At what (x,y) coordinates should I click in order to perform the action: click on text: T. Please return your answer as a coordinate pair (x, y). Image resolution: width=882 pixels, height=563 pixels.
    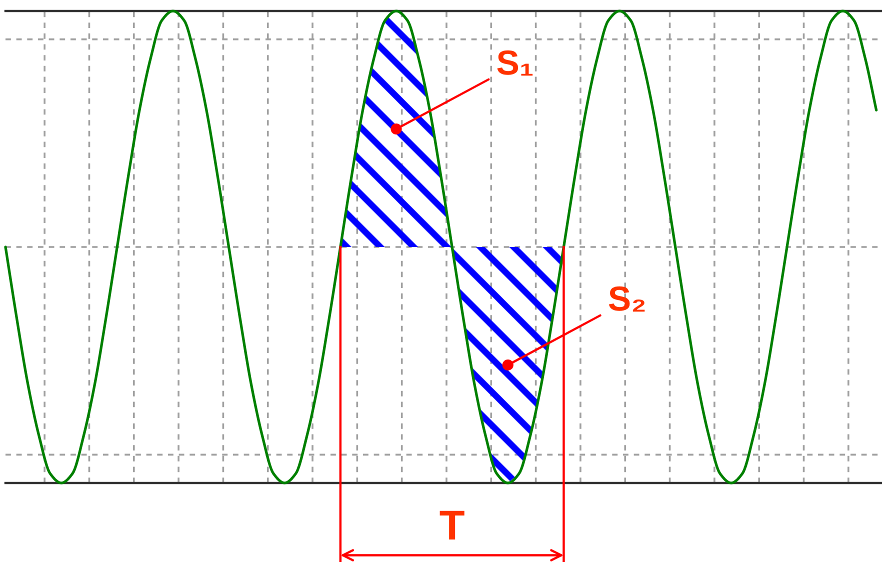
    Looking at the image, I should click on (452, 525).